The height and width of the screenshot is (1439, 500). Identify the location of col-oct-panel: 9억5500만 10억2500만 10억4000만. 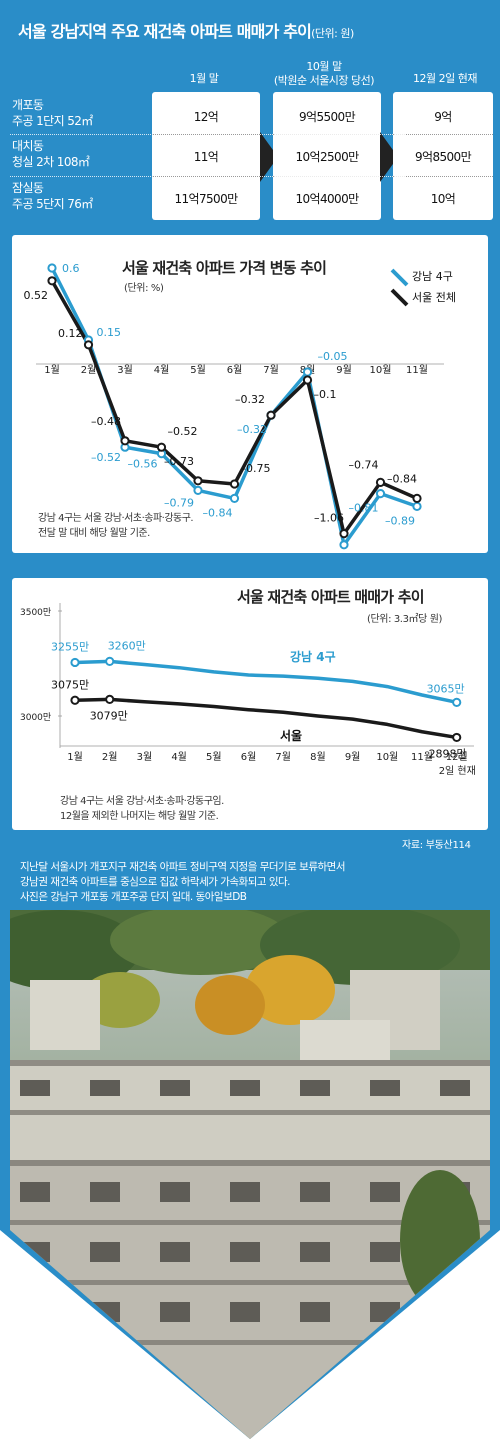
(327, 156).